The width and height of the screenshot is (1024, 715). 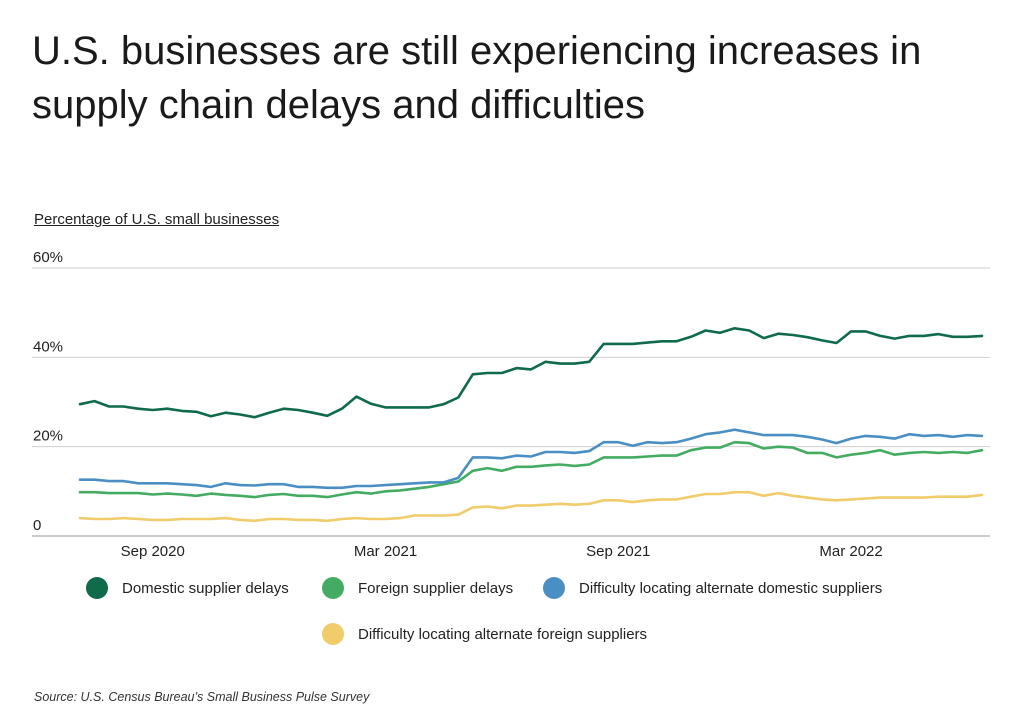 I want to click on legend-label-0: Domestic supplier delays, so click(x=205, y=588).